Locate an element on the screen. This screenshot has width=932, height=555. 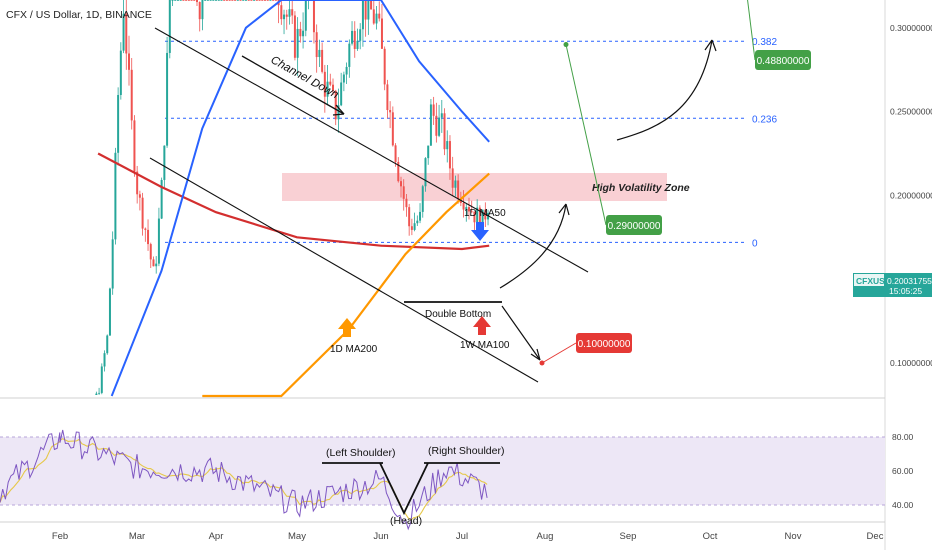
target-label-1: 0.29000000 is located at coordinates (634, 226).